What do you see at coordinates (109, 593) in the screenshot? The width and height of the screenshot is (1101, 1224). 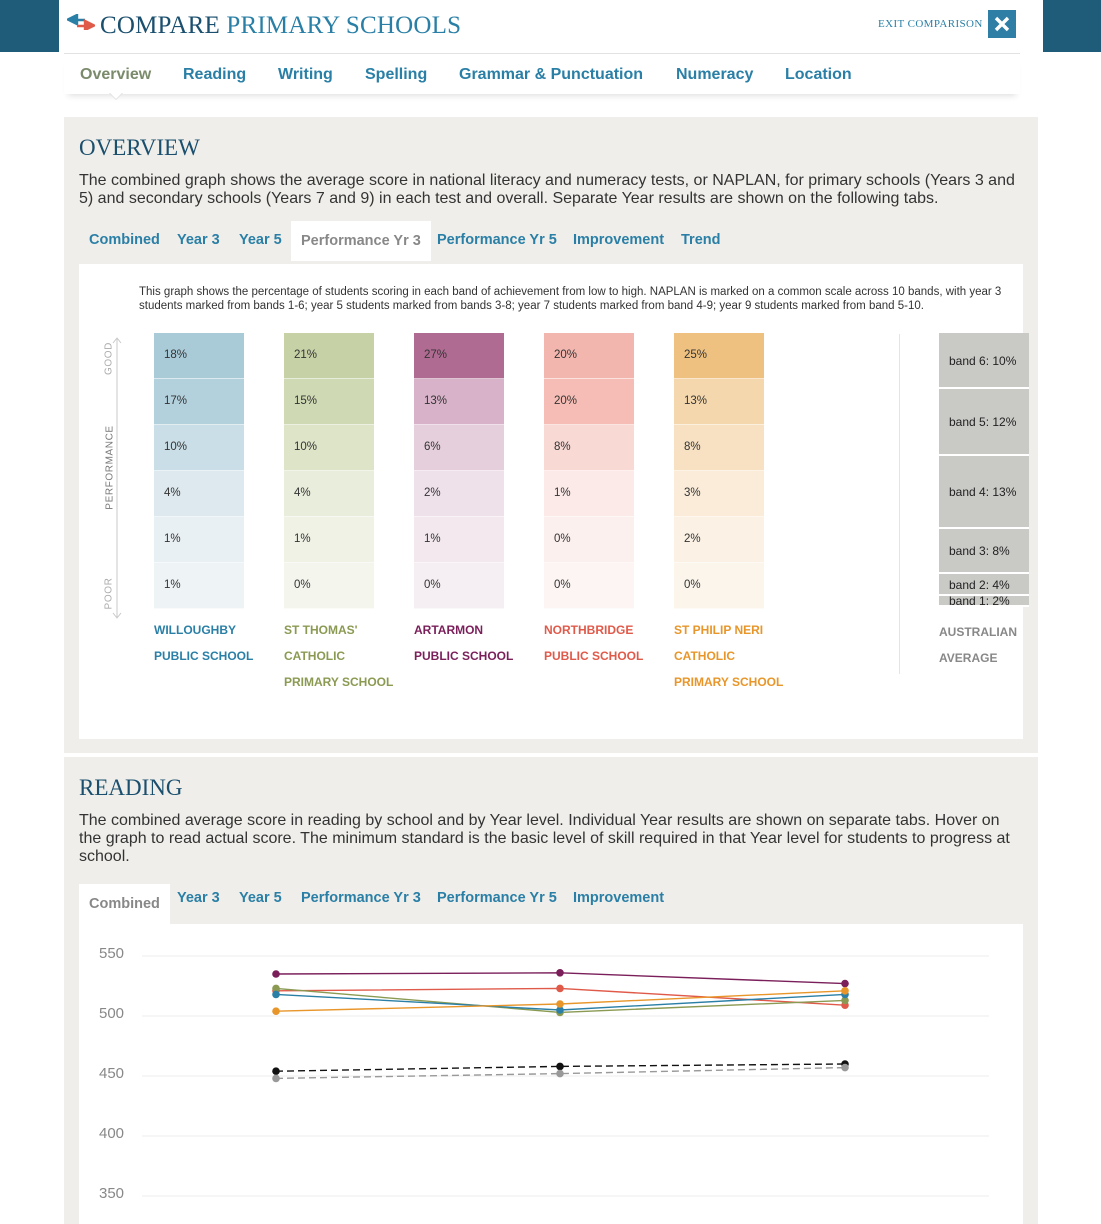 I see `axis-poor-label: POOR` at bounding box center [109, 593].